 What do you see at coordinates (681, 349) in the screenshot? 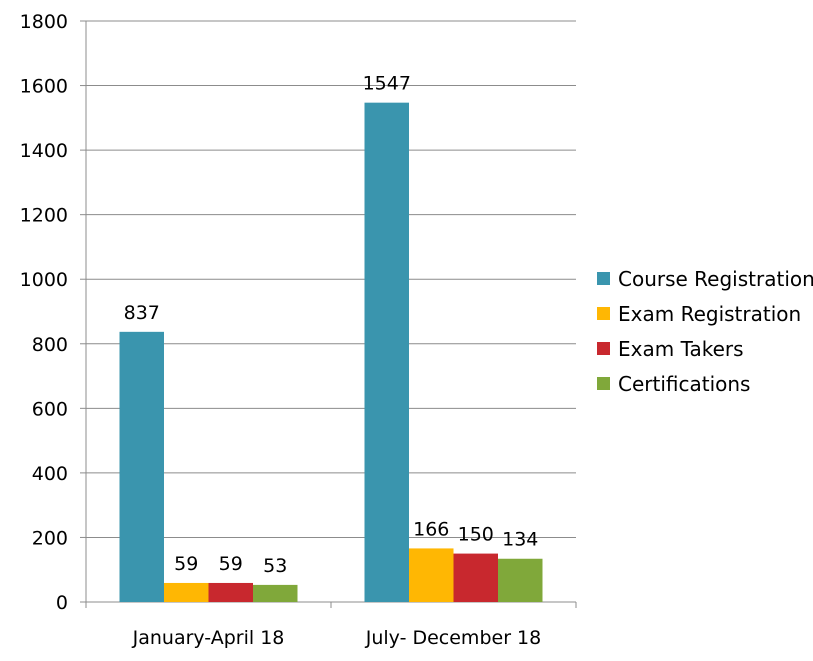
I see `legend-label: Exam Takers` at bounding box center [681, 349].